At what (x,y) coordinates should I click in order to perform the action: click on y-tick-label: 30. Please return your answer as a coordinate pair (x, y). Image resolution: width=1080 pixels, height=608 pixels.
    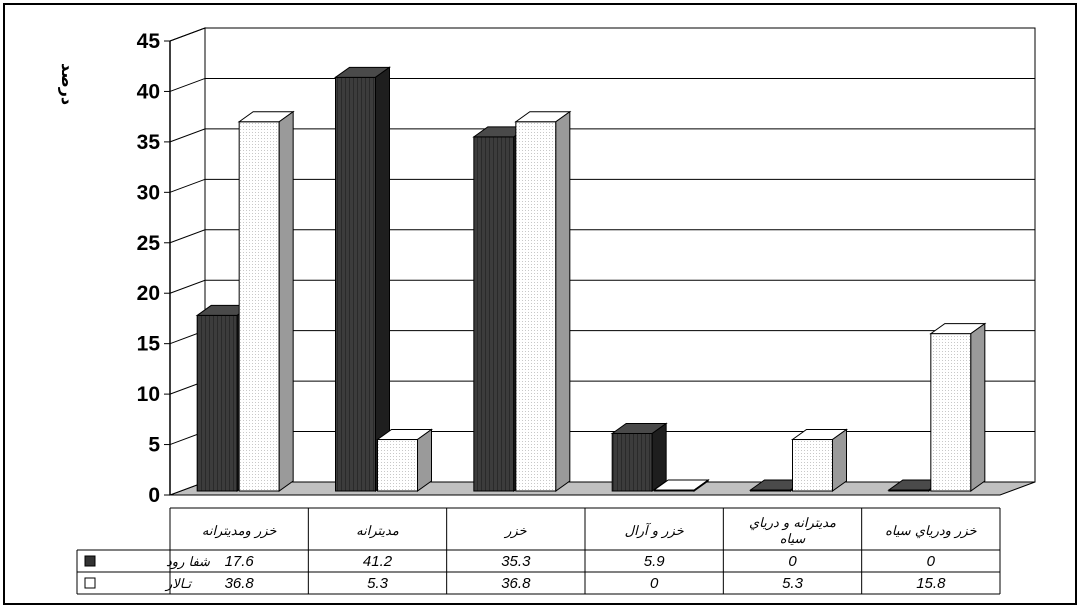
    Looking at the image, I should click on (148, 192).